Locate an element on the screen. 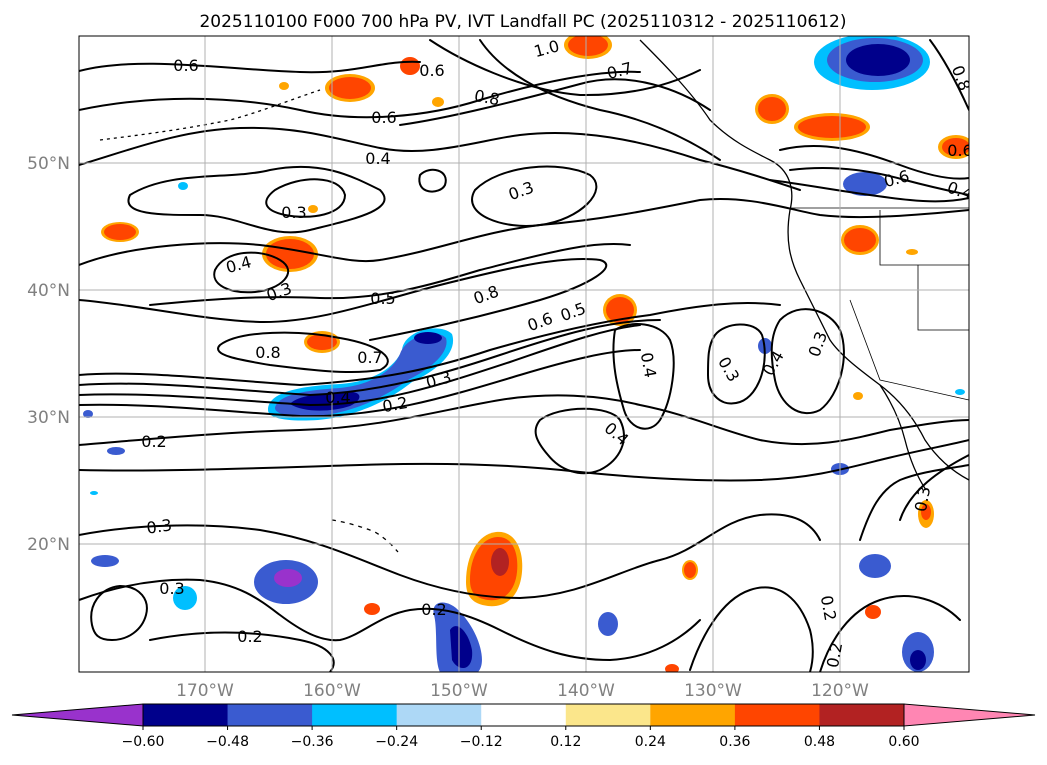 The width and height of the screenshot is (1047, 765). lat-tick-label: 50°N is located at coordinates (48, 164).